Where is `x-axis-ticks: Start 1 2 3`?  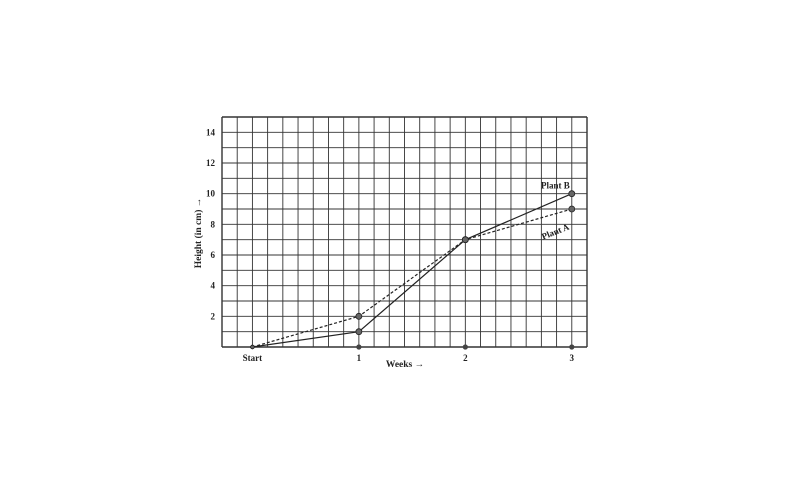
x-axis-ticks: Start 1 2 3 is located at coordinates (409, 353).